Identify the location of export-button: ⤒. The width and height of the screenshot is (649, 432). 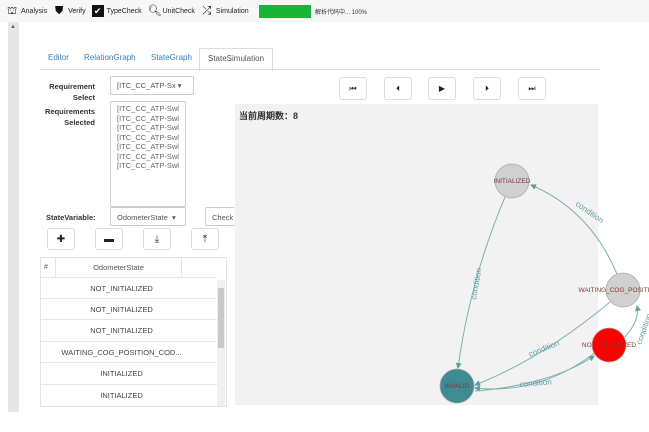
(205, 239).